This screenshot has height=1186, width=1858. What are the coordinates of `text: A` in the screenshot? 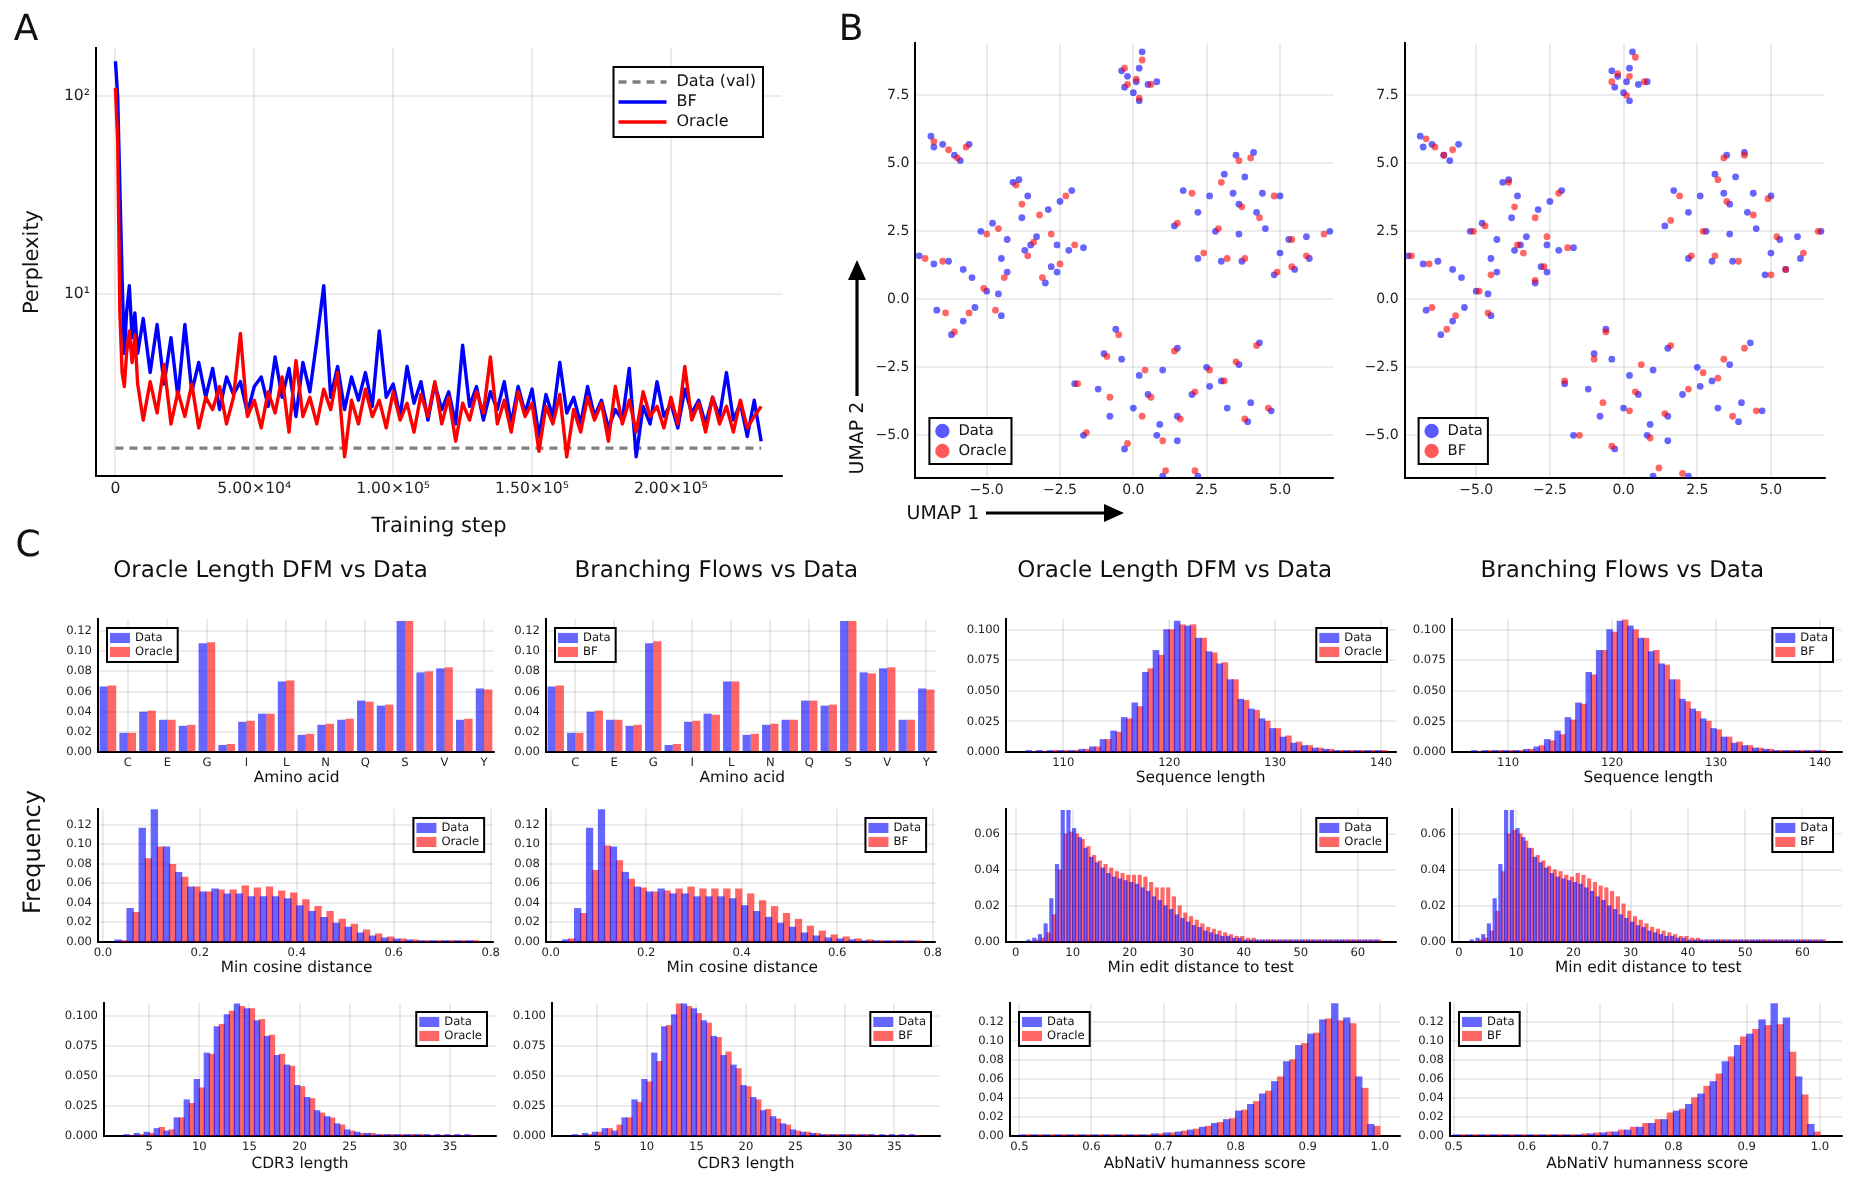 It's located at (26, 29).